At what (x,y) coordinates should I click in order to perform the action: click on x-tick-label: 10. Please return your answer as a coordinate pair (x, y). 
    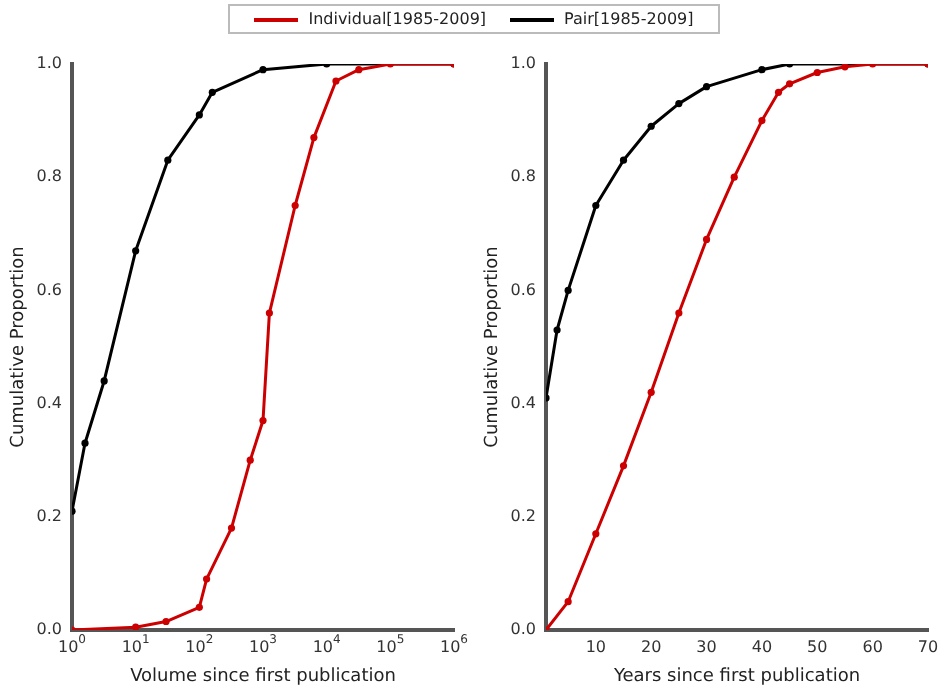
    Looking at the image, I should click on (596, 647).